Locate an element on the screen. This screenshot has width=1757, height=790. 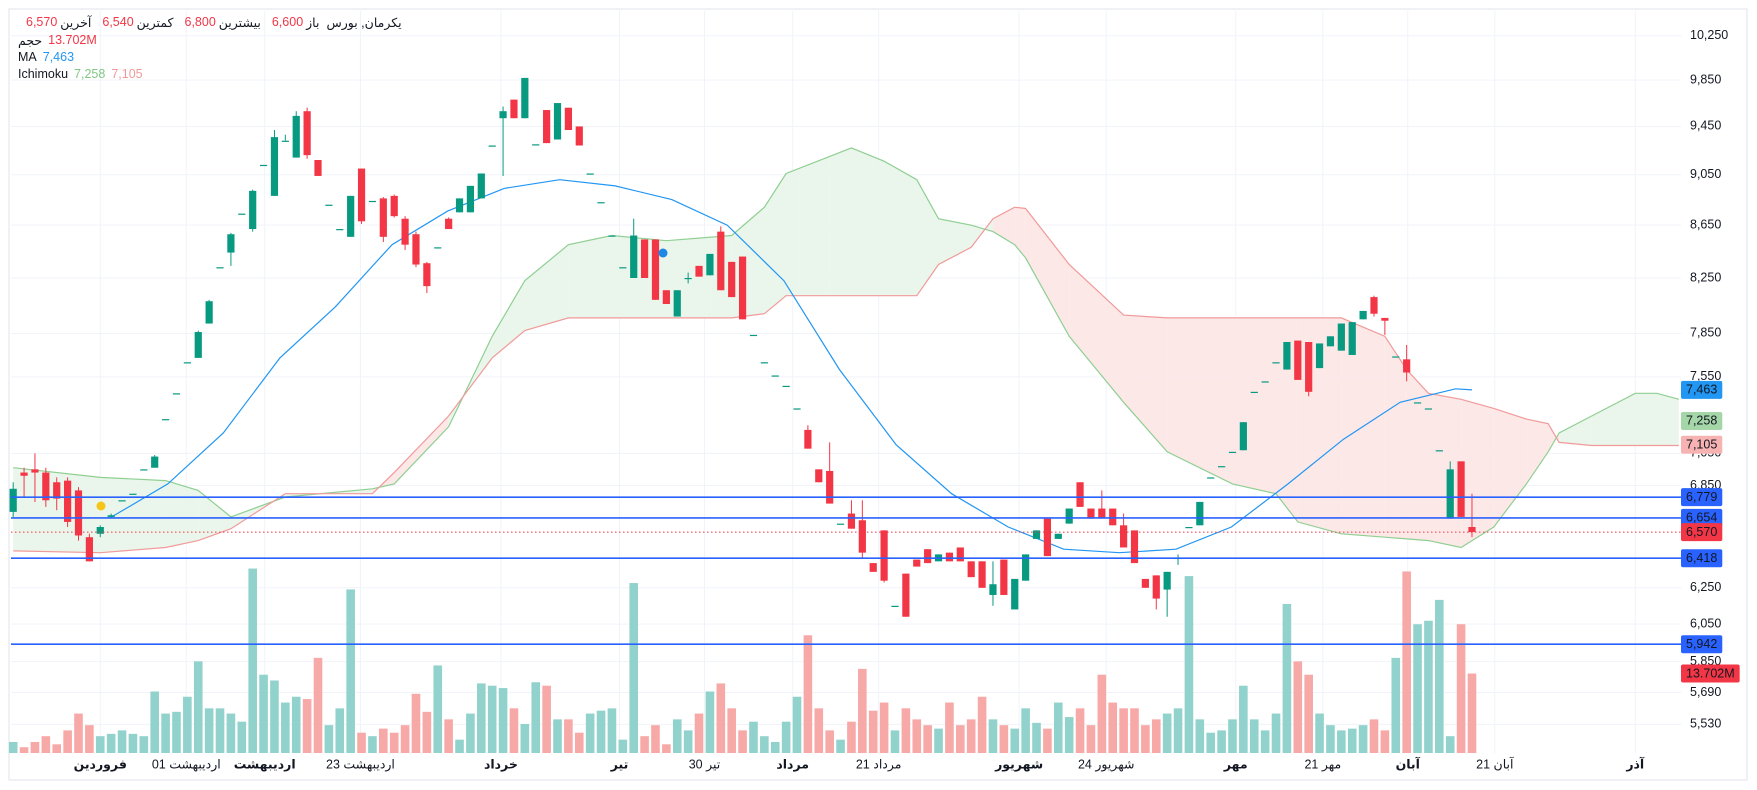
x-tick-label: اردیبهشت is located at coordinates (265, 764).